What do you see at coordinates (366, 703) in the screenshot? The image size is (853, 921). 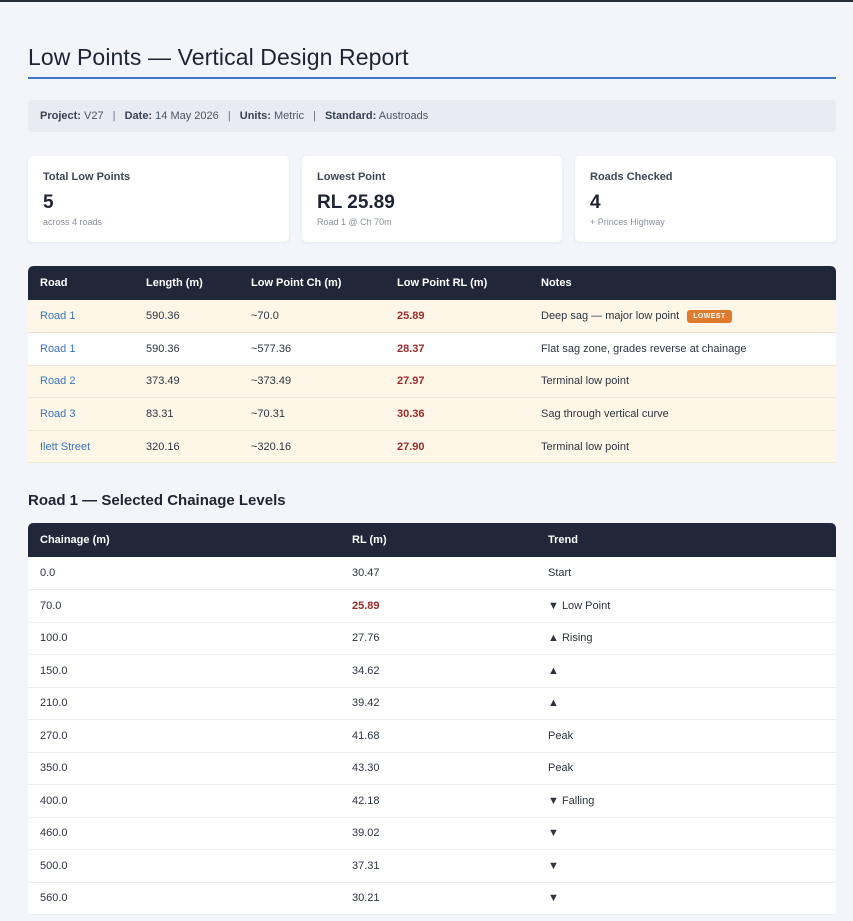 I see `rl-cell: 39.42` at bounding box center [366, 703].